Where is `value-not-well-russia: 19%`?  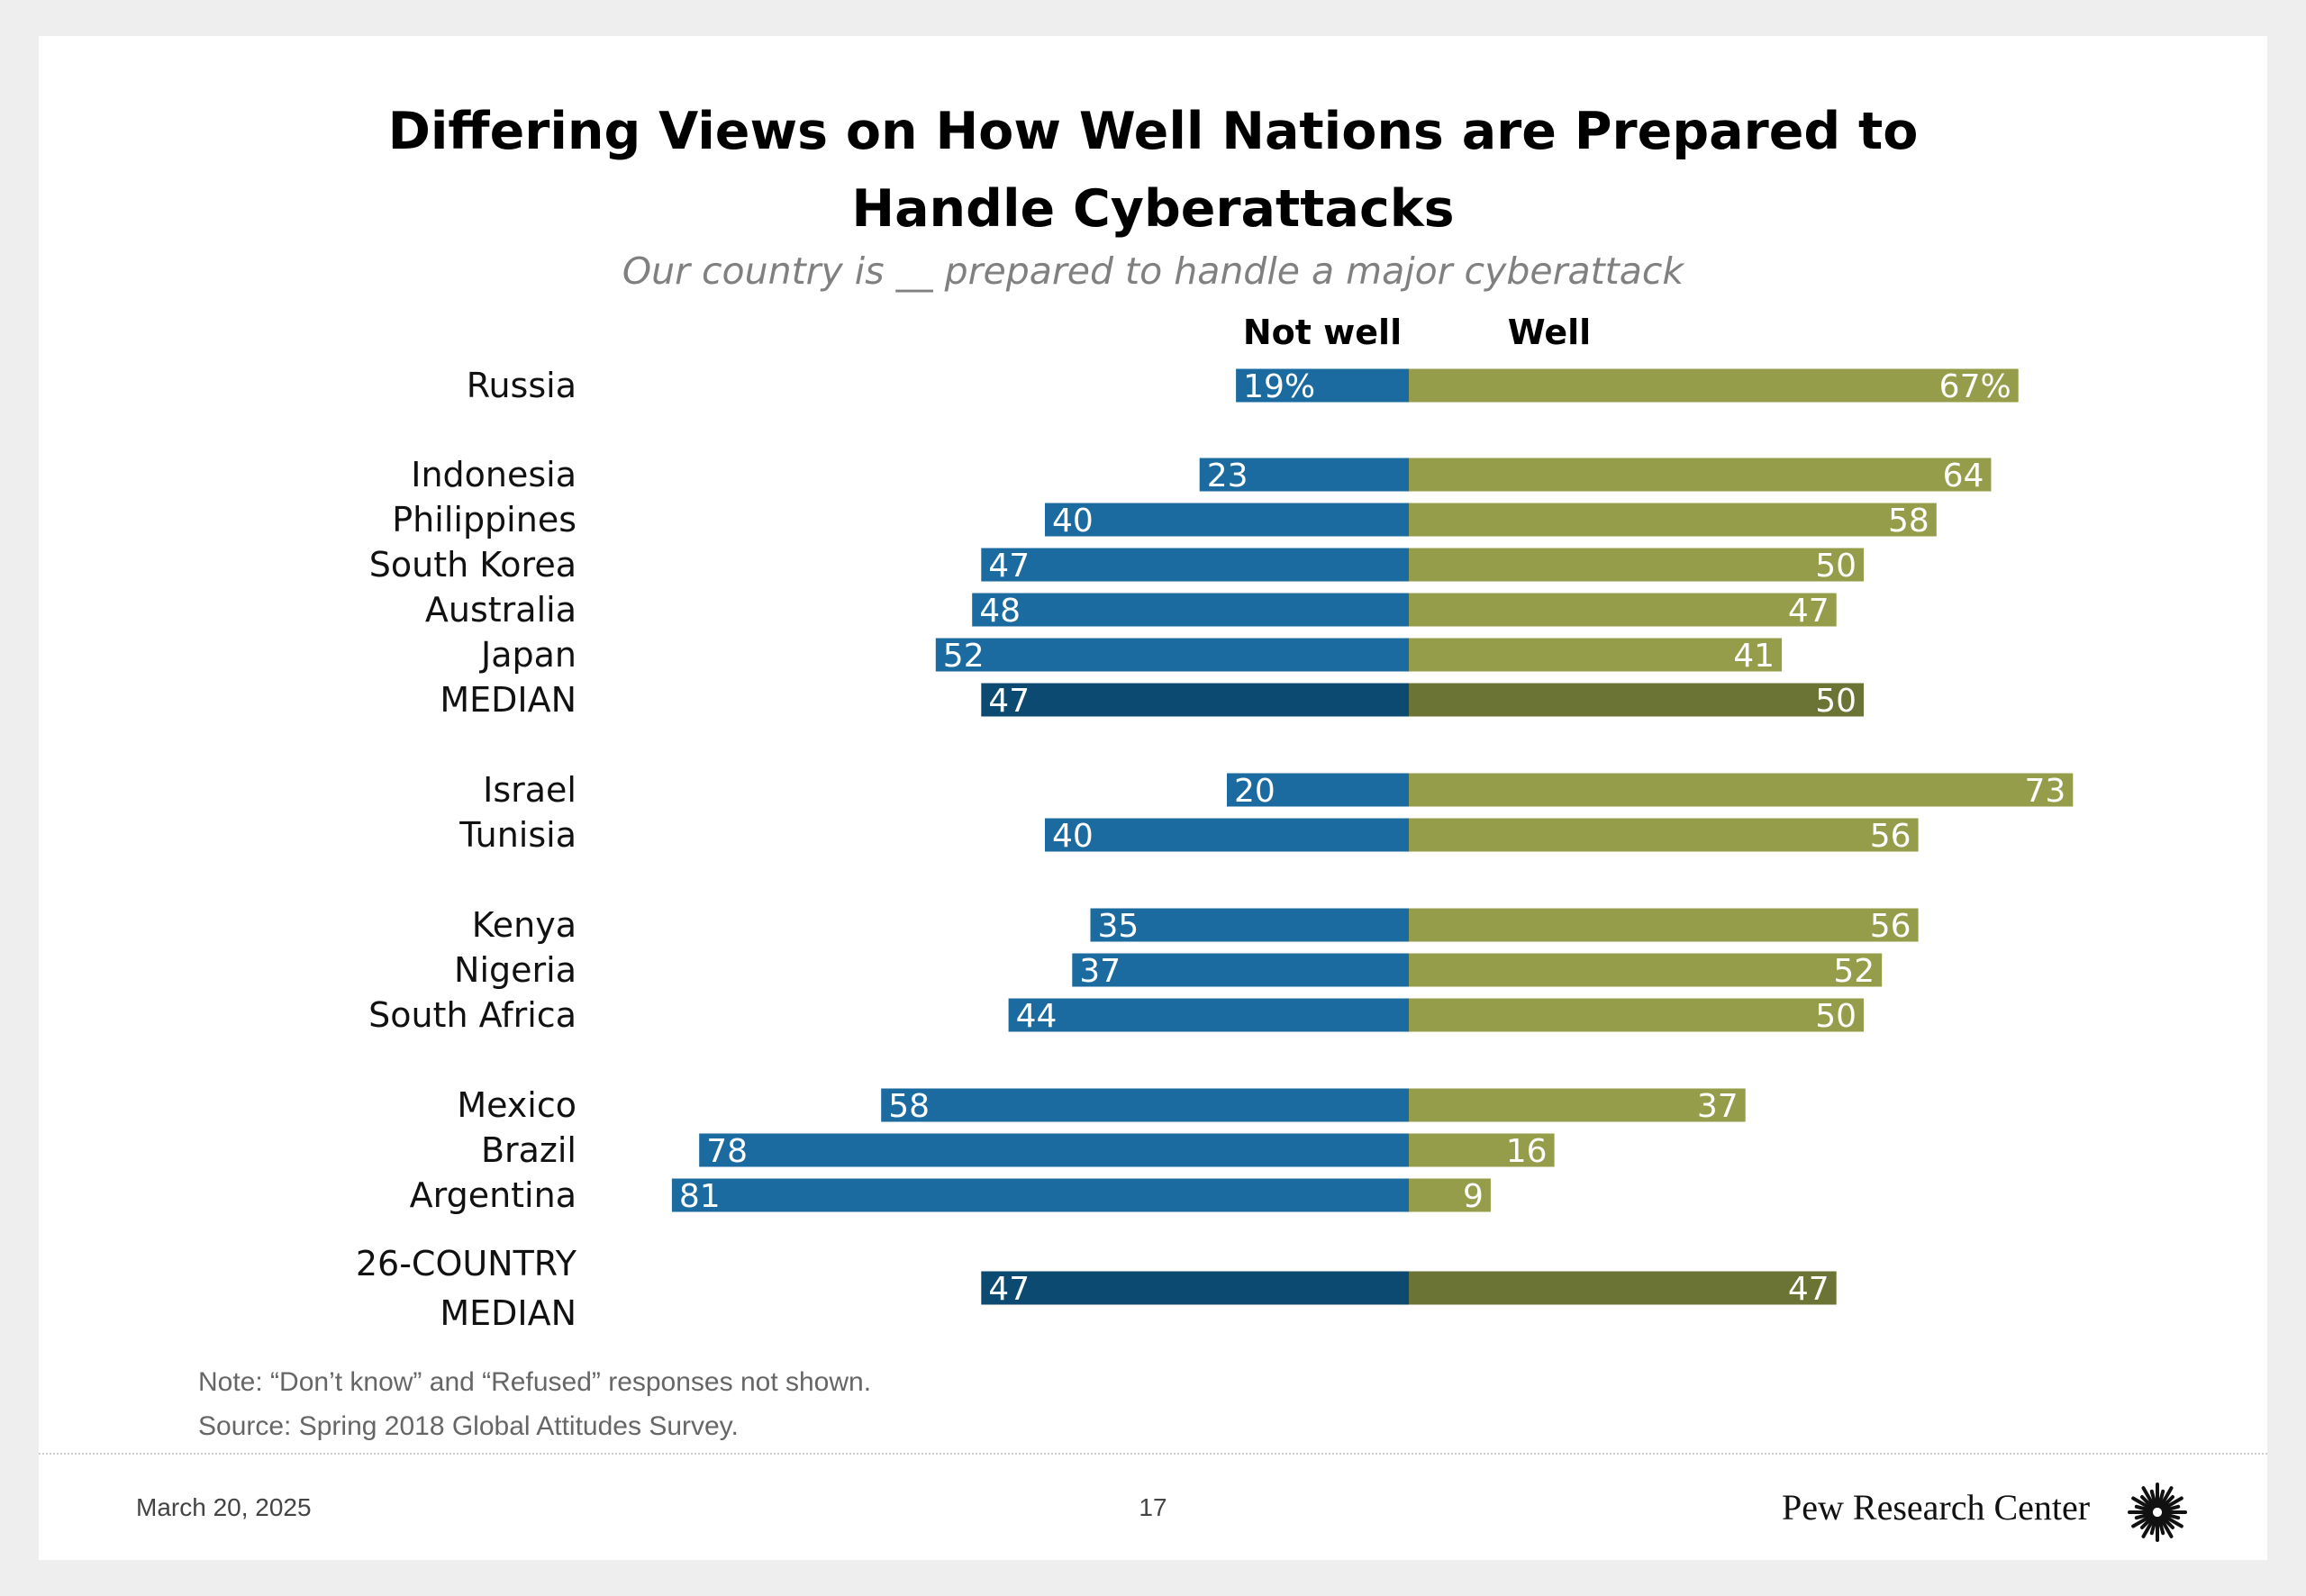
value-not-well-russia: 19% is located at coordinates (1279, 386).